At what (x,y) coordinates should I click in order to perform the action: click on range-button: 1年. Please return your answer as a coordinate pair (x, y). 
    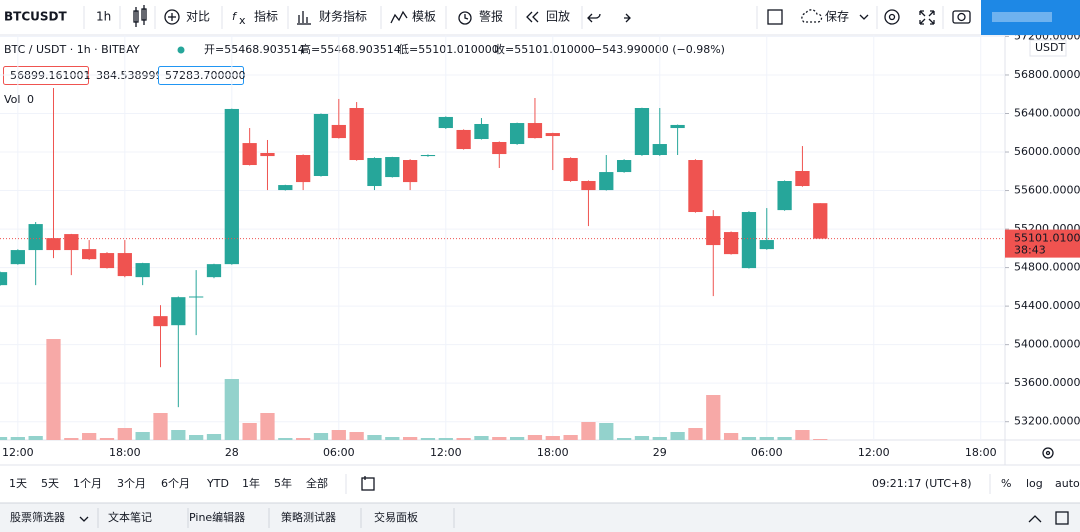
    Looking at the image, I should click on (251, 483).